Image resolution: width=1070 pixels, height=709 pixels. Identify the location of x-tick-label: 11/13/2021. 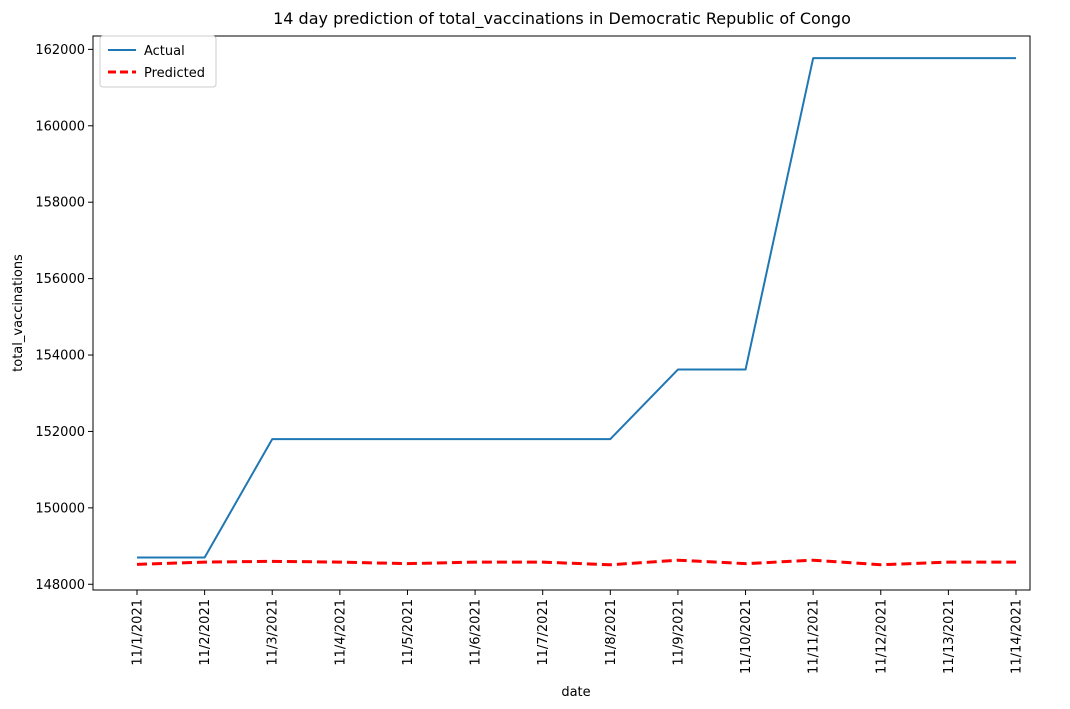
(949, 636).